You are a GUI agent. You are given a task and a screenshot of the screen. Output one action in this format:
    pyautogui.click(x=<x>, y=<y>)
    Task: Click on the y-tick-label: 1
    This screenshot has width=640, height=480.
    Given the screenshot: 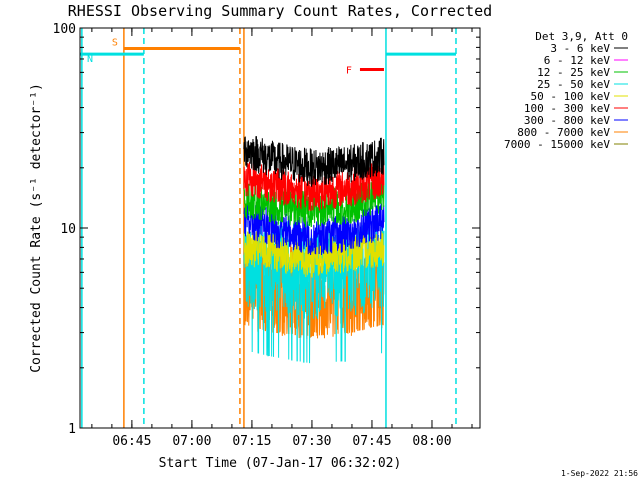 What is the action you would take?
    pyautogui.click(x=72, y=429)
    